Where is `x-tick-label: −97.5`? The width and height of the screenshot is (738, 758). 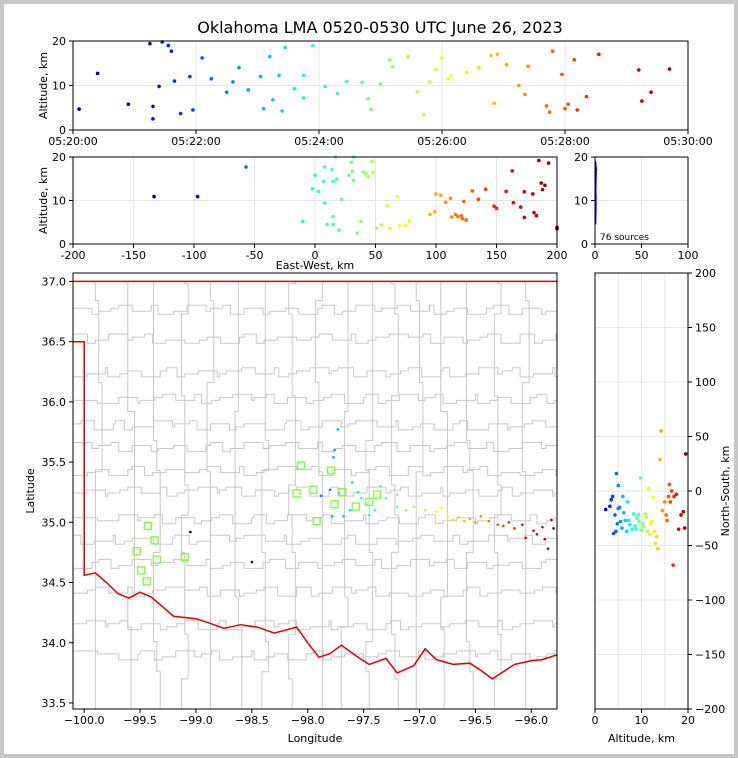 x-tick-label: −97.5 is located at coordinates (364, 720).